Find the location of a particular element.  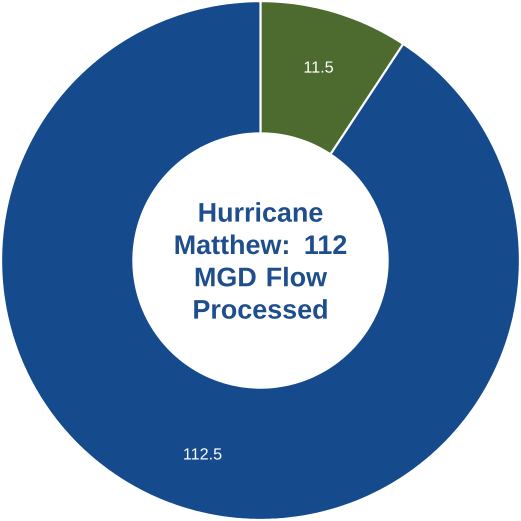

text: Hurricane Matthew: 112 MGD Flow Processed is located at coordinates (261, 260).